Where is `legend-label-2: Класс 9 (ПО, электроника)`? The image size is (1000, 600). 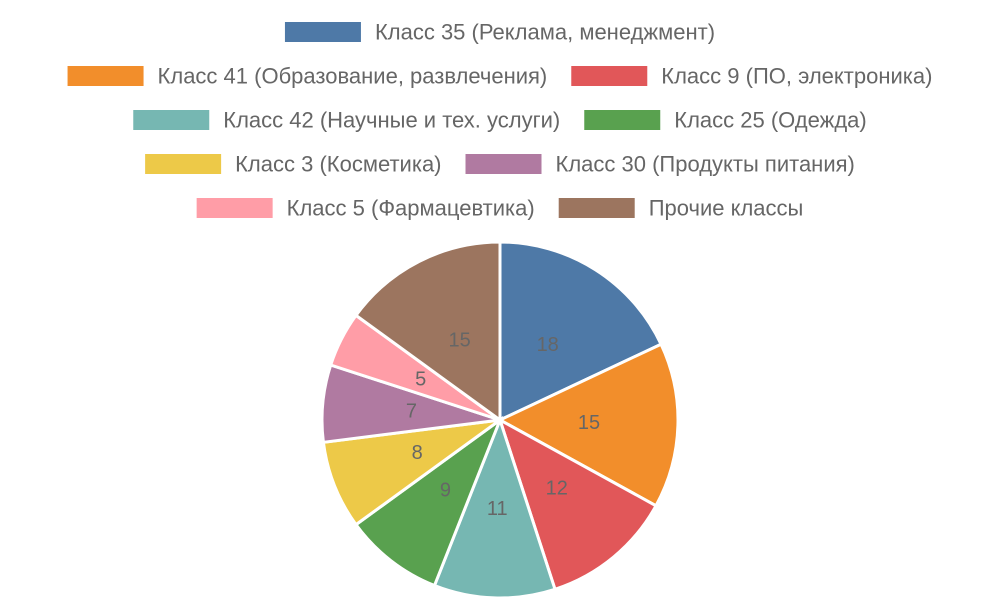 legend-label-2: Класс 9 (ПО, электроника) is located at coordinates (796, 76).